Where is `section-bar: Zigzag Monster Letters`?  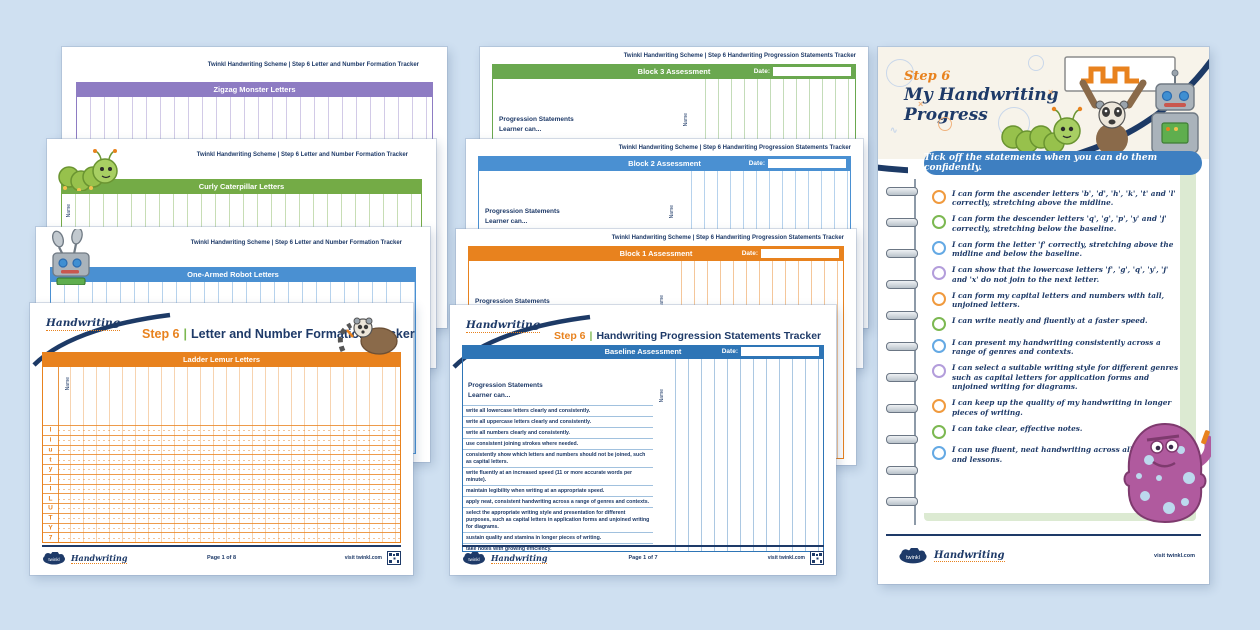 section-bar: Zigzag Monster Letters is located at coordinates (254, 89).